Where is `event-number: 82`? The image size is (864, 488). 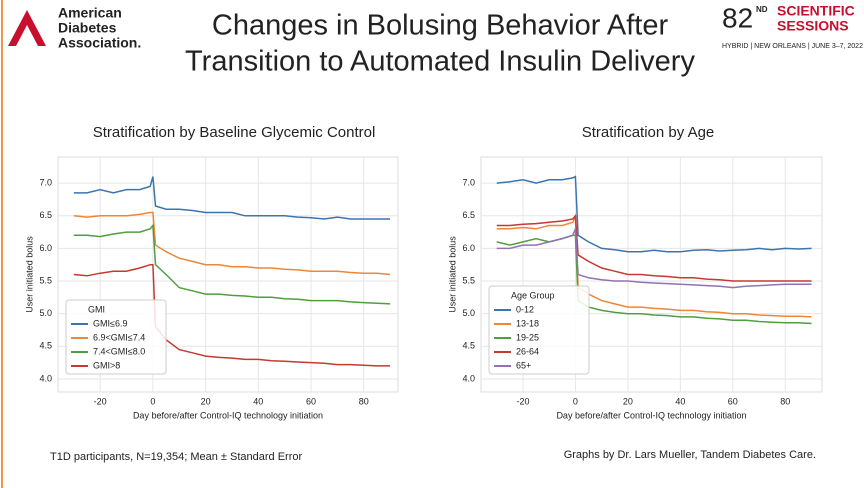
event-number: 82 is located at coordinates (737, 17).